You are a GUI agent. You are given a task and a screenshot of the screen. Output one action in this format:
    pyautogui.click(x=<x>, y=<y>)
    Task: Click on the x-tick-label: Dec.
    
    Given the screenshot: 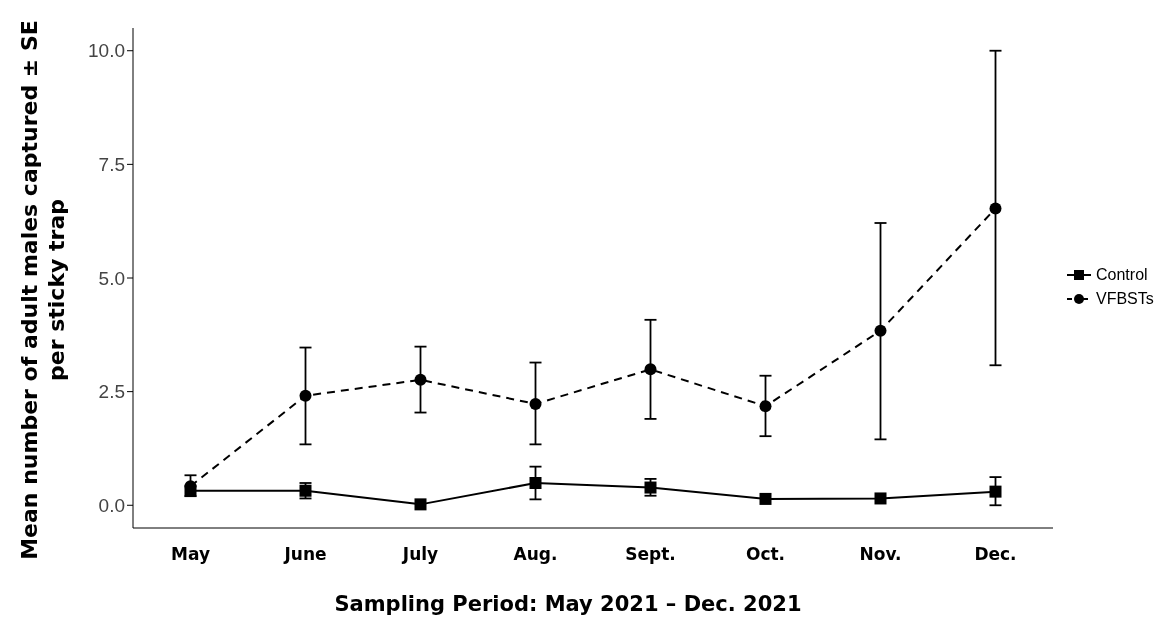 What is the action you would take?
    pyautogui.click(x=995, y=554)
    